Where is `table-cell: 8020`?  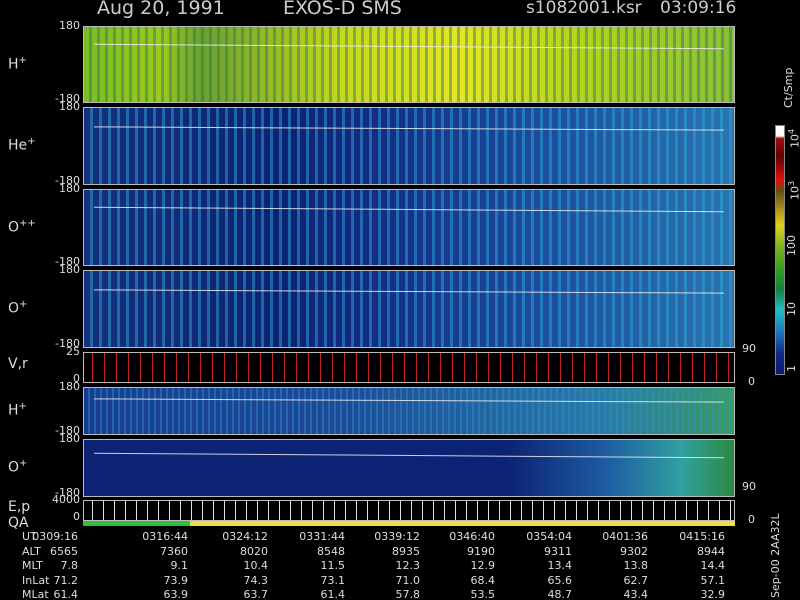 table-cell: 8020 is located at coordinates (254, 551).